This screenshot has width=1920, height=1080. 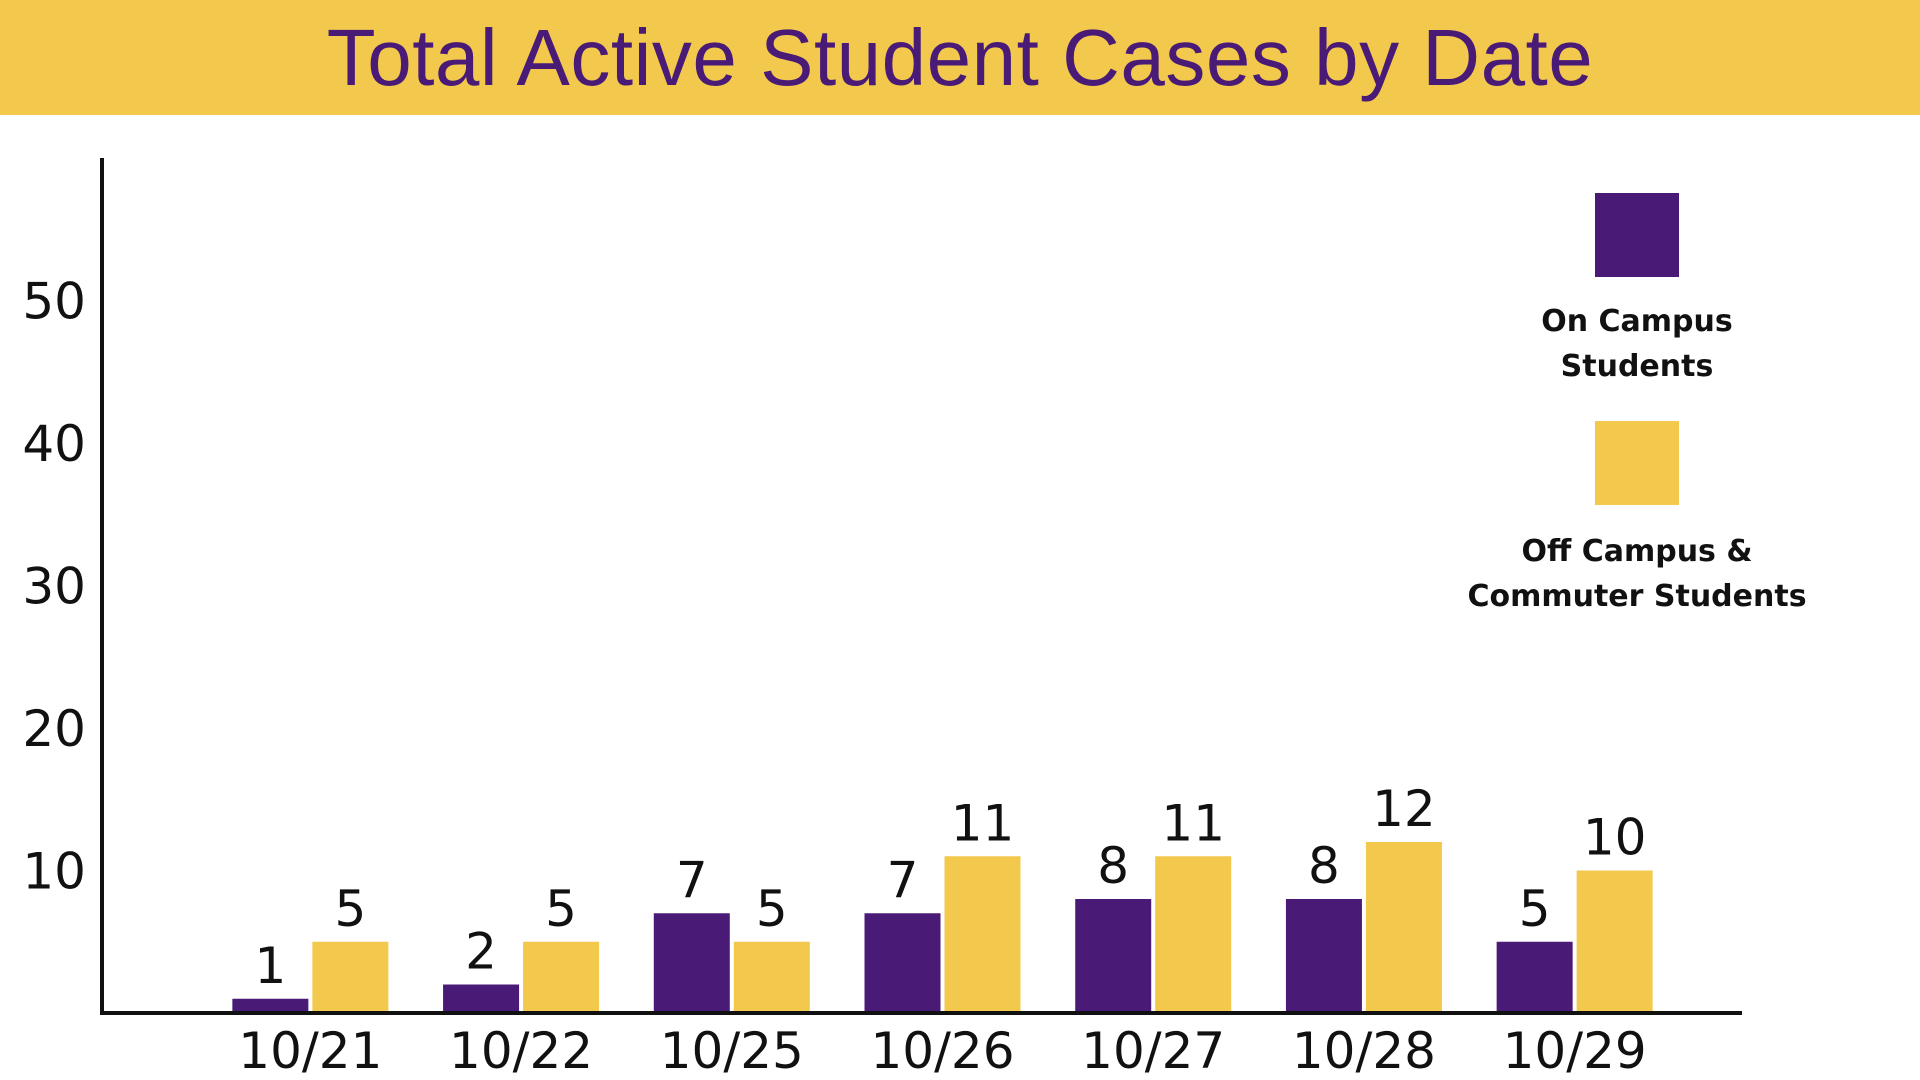 I want to click on x-tick-label: 10/29, so click(x=1575, y=1051).